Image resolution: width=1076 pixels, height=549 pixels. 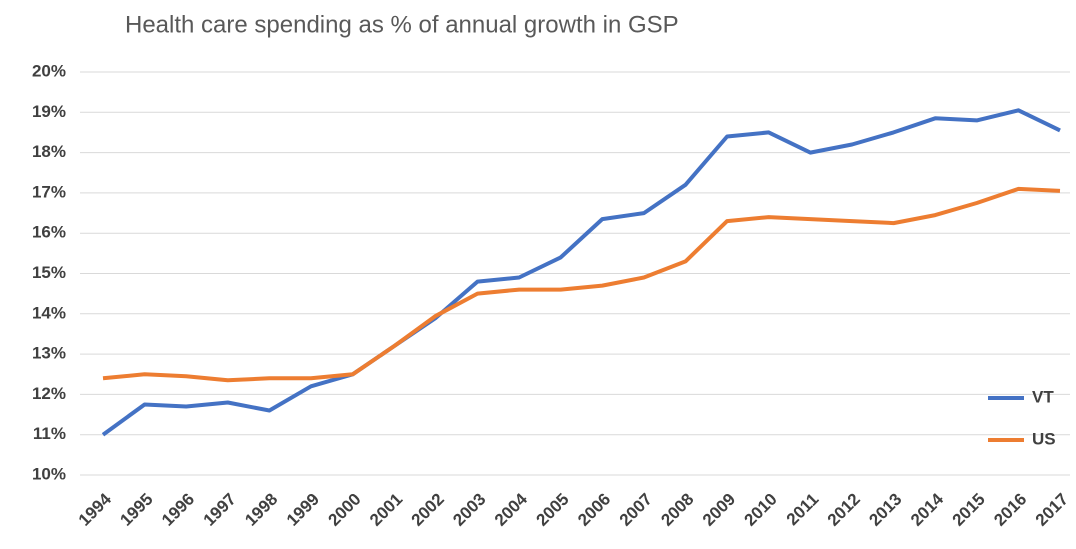 I want to click on x-tick-label: 2012, so click(x=844, y=510).